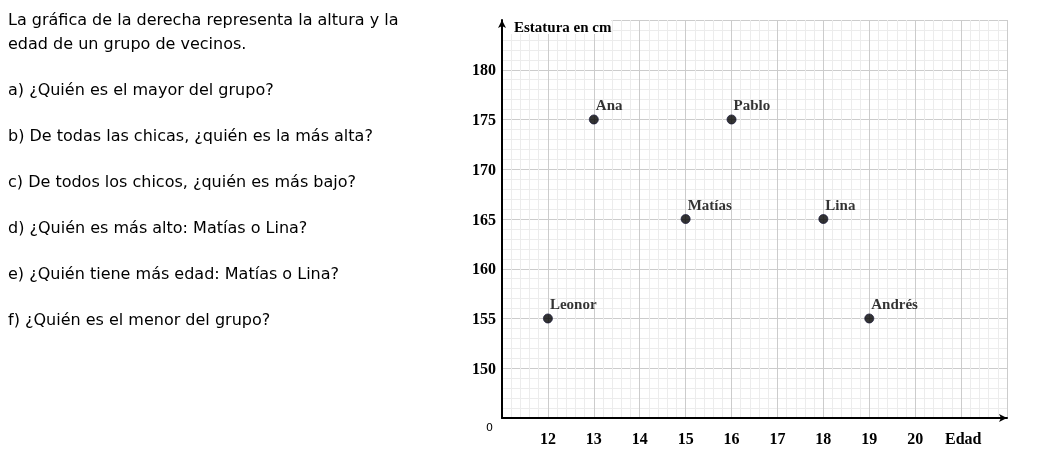 Image resolution: width=1046 pixels, height=466 pixels. What do you see at coordinates (840, 204) in the screenshot?
I see `annotation: Lina` at bounding box center [840, 204].